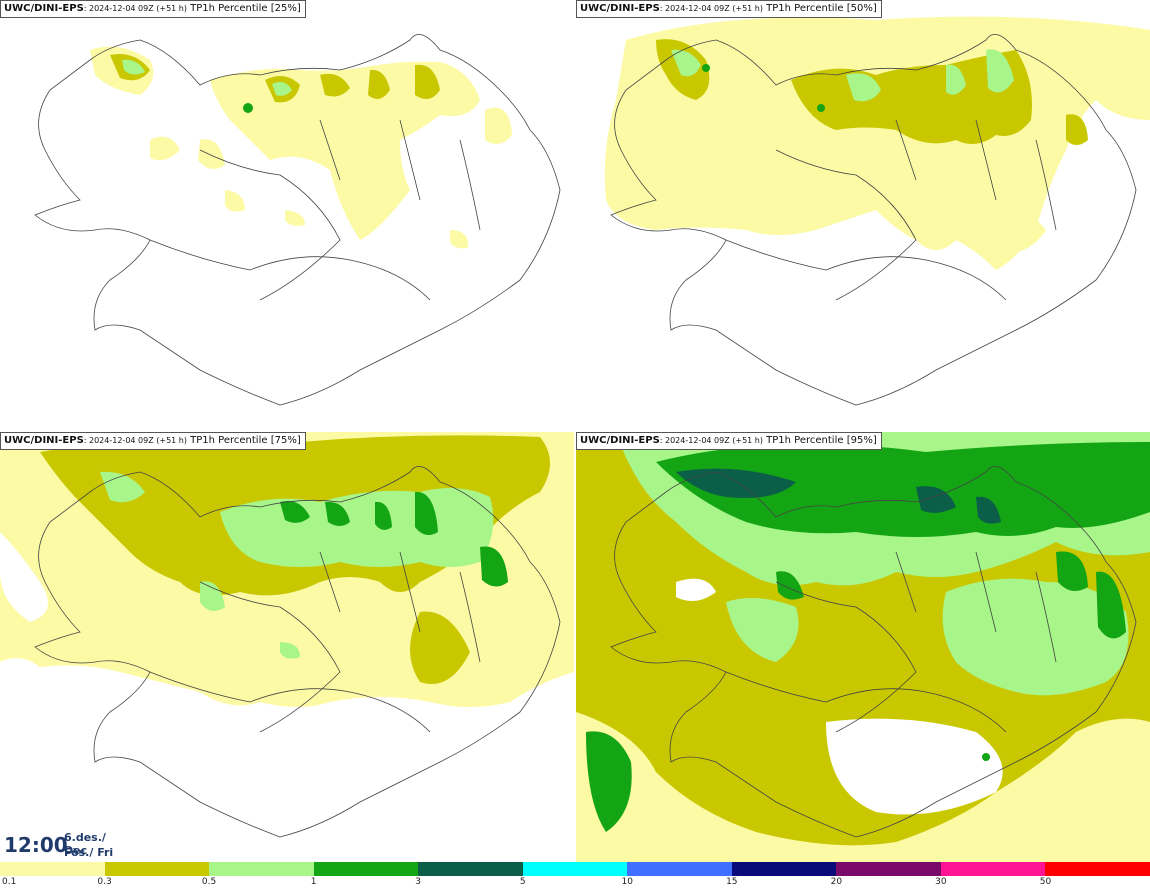  Describe the element at coordinates (522, 882) in the screenshot. I see `colorbar-tick-label: 5` at that location.